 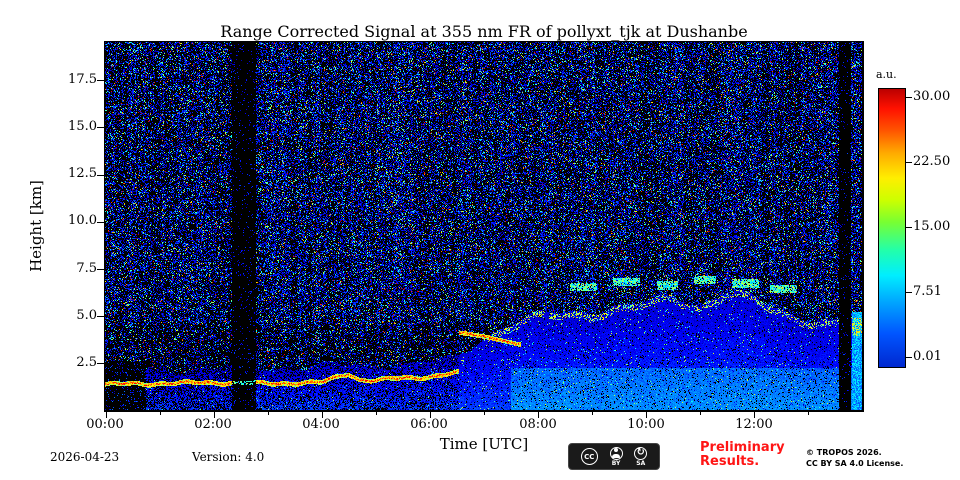 What do you see at coordinates (932, 96) in the screenshot?
I see `colorbar-tick-label: 30.00` at bounding box center [932, 96].